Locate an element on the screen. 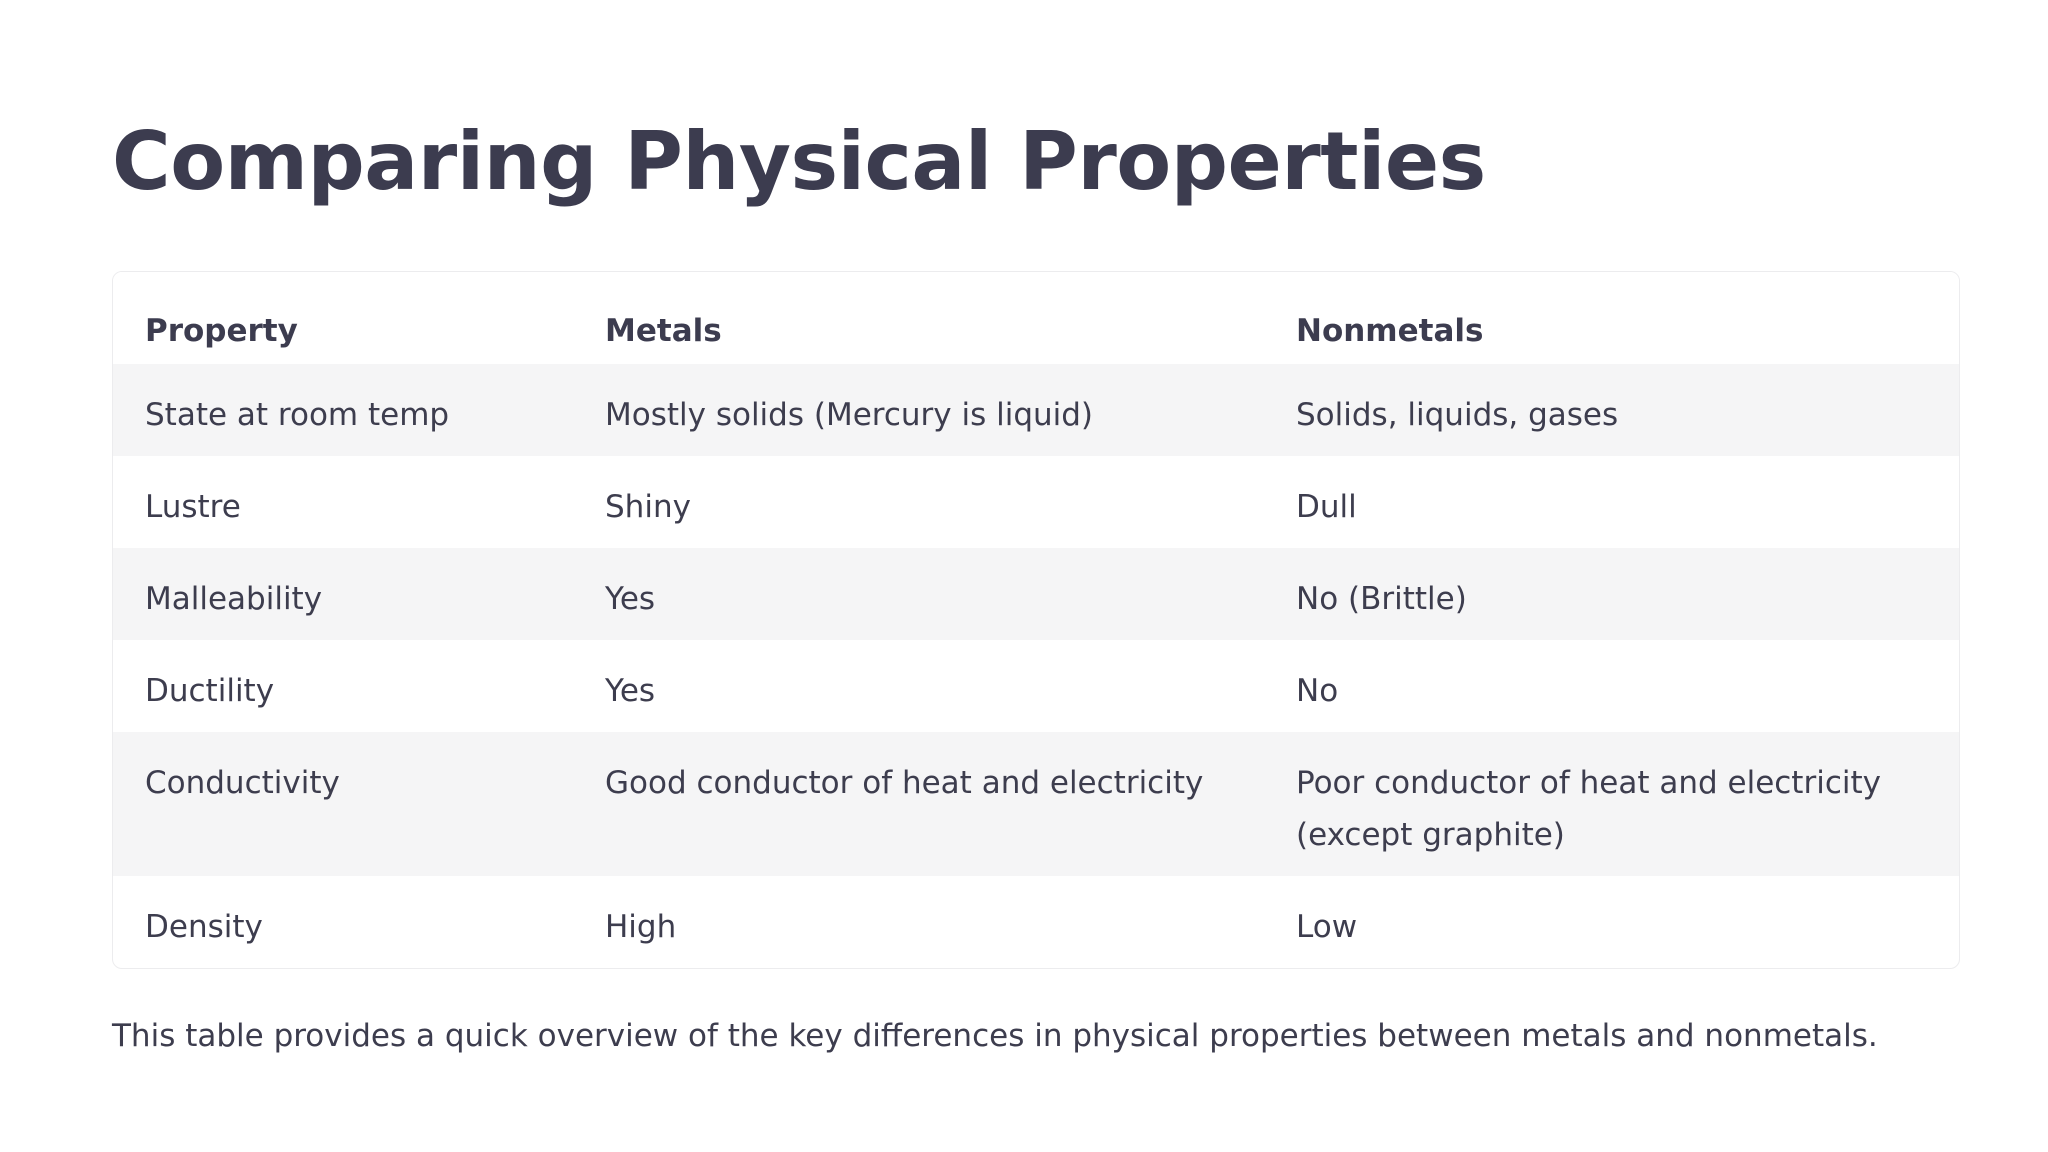 The width and height of the screenshot is (2048, 1152). page-title: Comparing Physical Properties is located at coordinates (799, 161).